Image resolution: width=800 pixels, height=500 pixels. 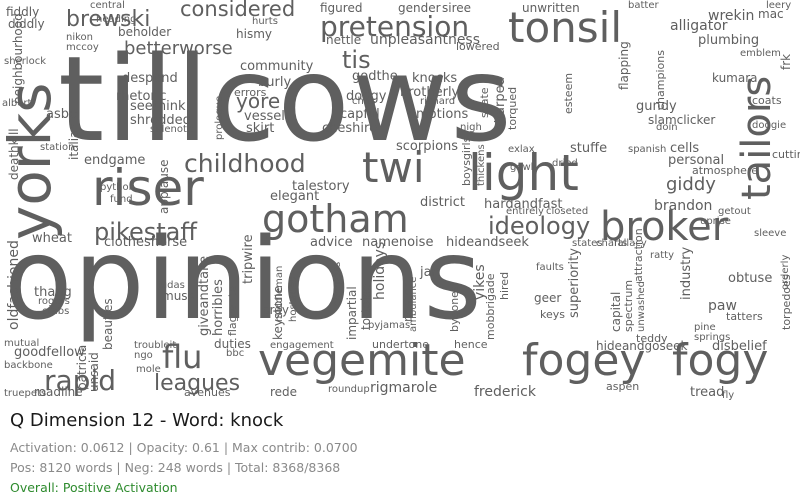 I want to click on cloud-word: burly, so click(x=274, y=82).